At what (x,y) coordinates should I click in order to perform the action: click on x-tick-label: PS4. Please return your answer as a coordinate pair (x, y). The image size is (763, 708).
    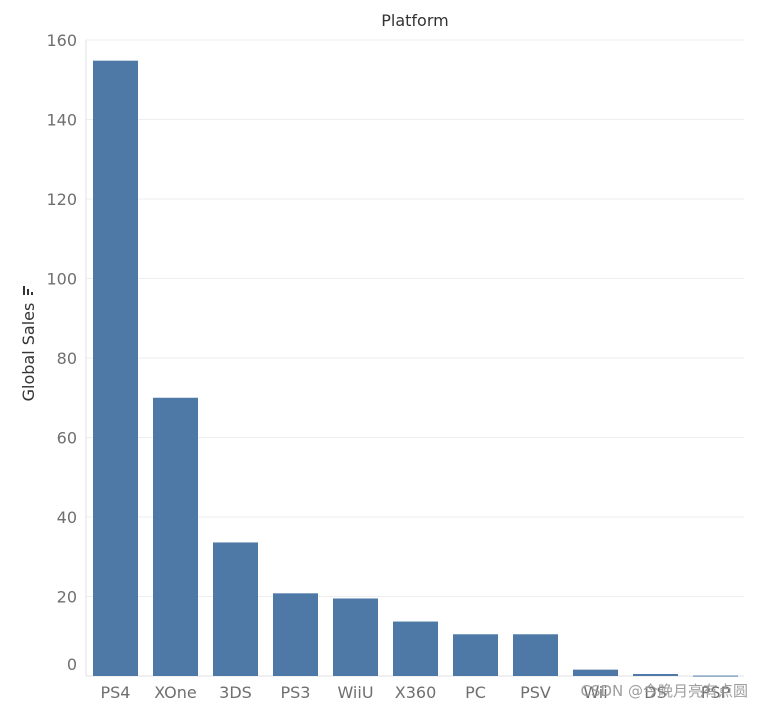
    Looking at the image, I should click on (116, 692).